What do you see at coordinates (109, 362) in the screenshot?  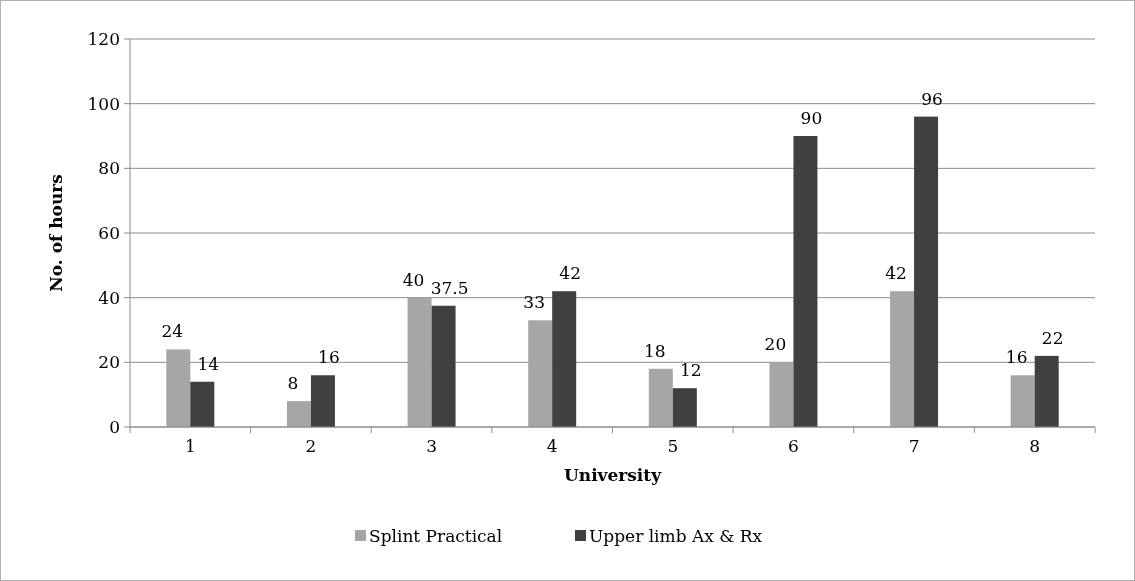 I see `y-tick-label: 20` at bounding box center [109, 362].